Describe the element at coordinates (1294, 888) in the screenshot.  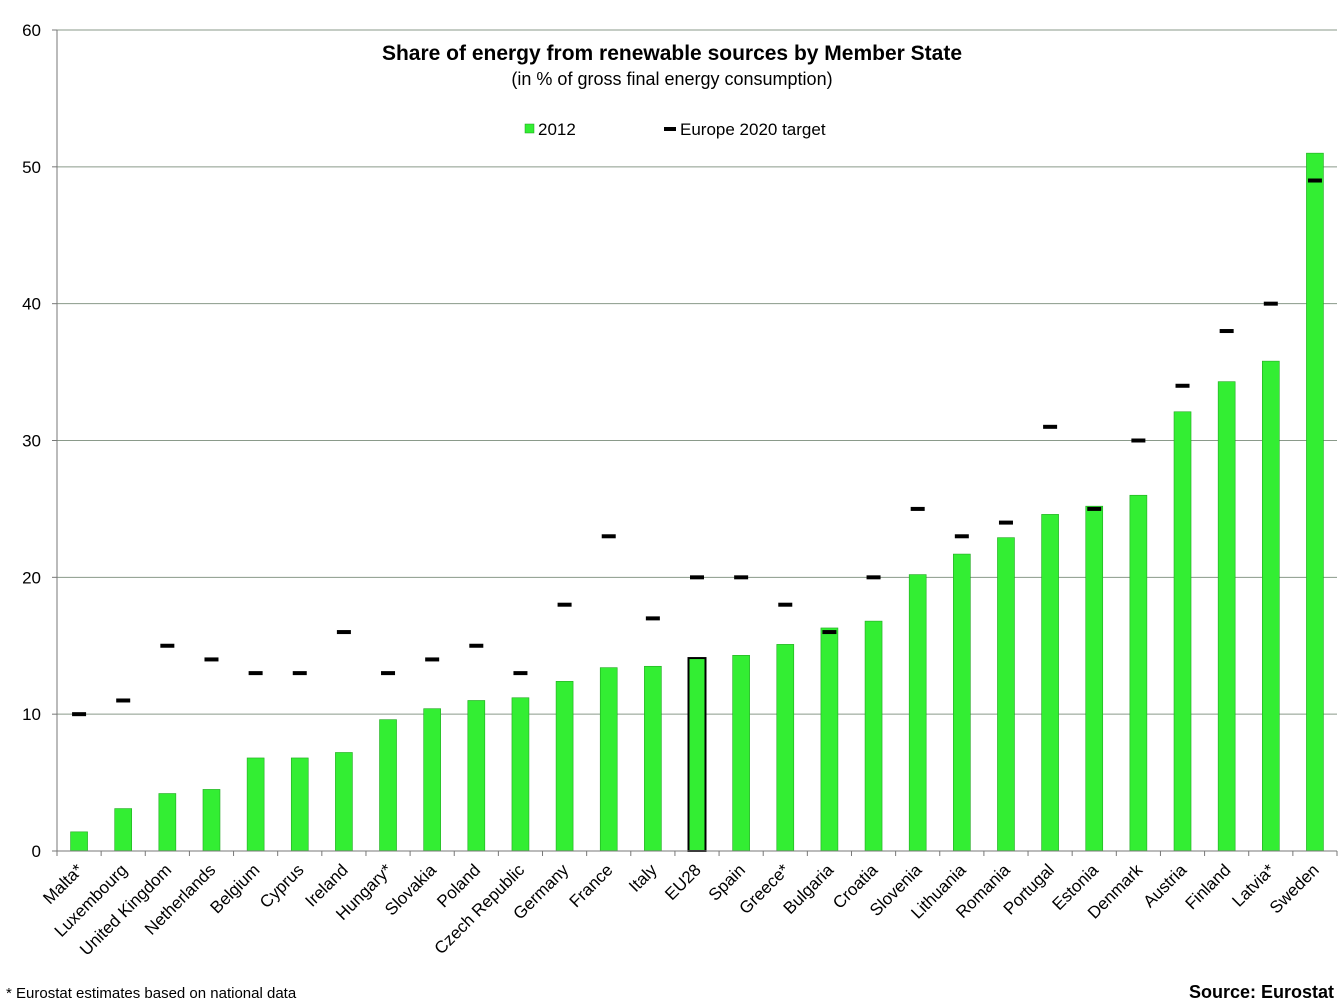
I see `x-tick-label: Sweden` at that location.